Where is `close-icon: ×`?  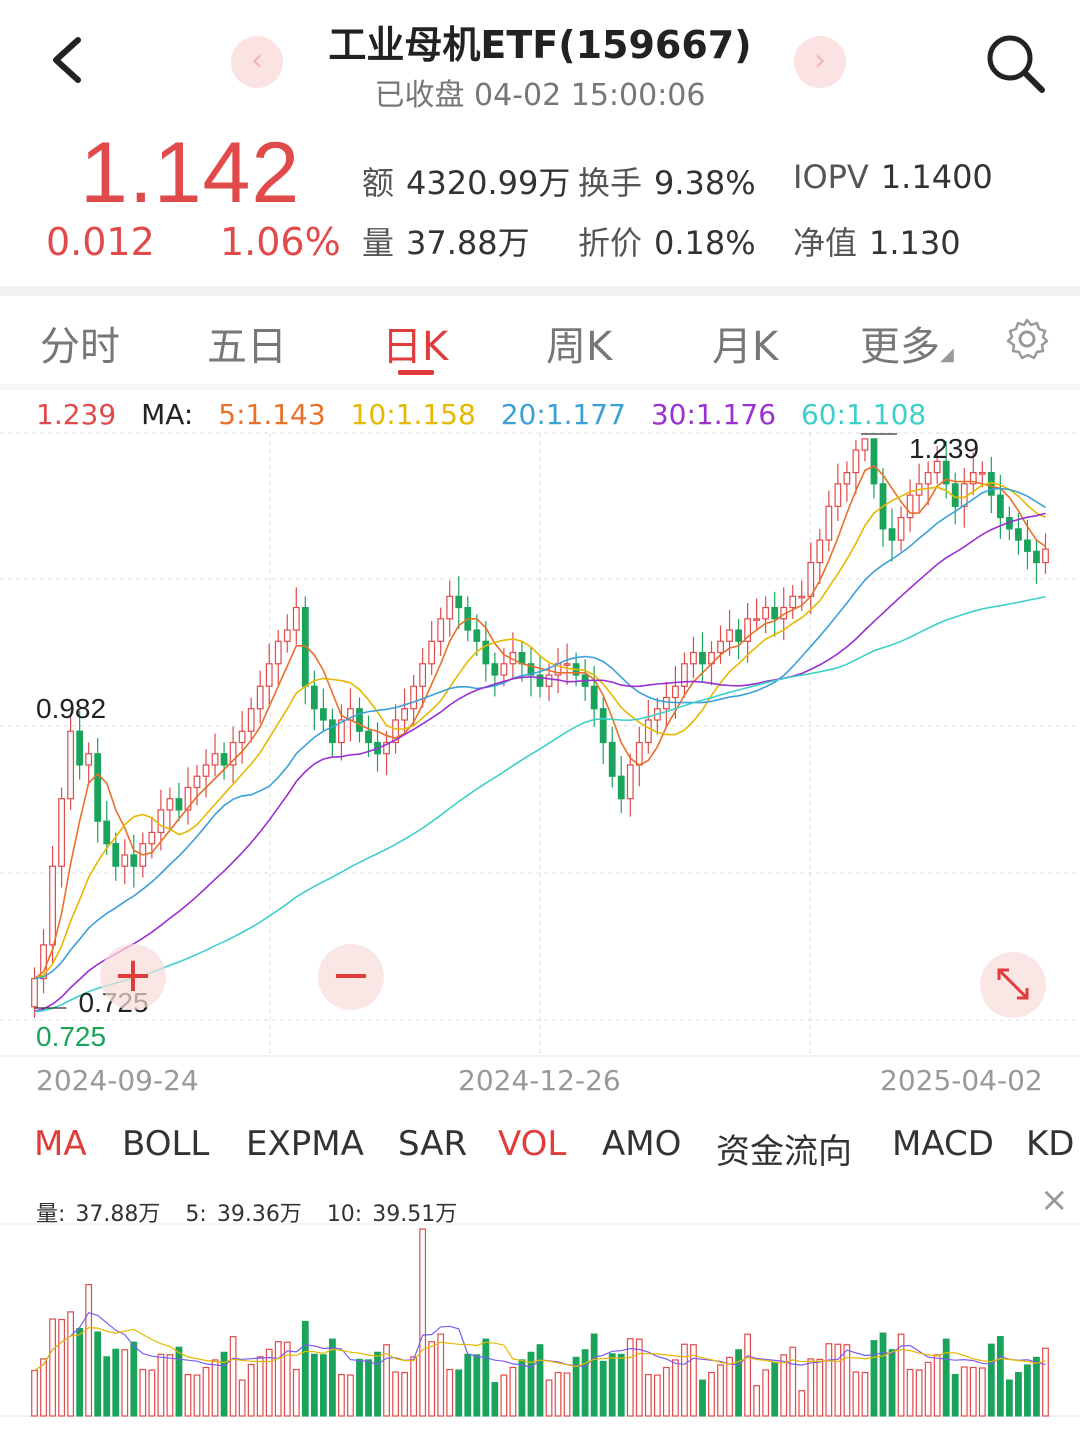
close-icon: × is located at coordinates (1054, 1200).